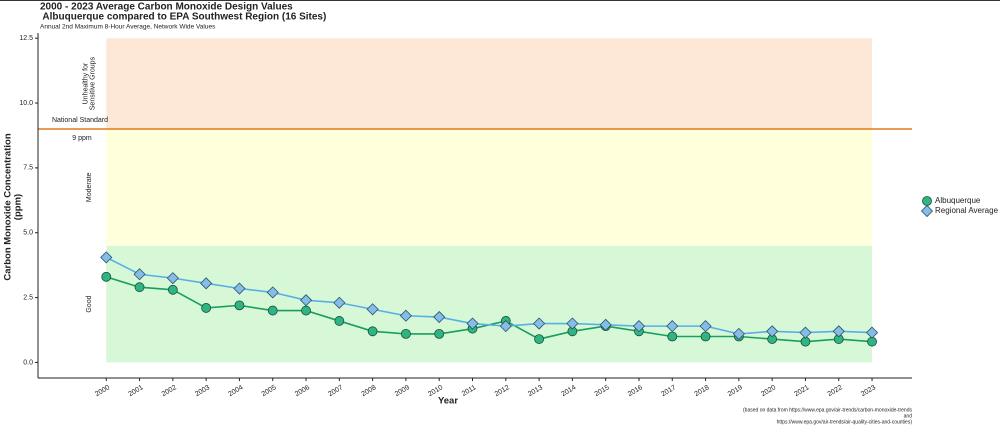 This screenshot has width=1000, height=426. What do you see at coordinates (702, 391) in the screenshot?
I see `x-tick-label: 2018` at bounding box center [702, 391].